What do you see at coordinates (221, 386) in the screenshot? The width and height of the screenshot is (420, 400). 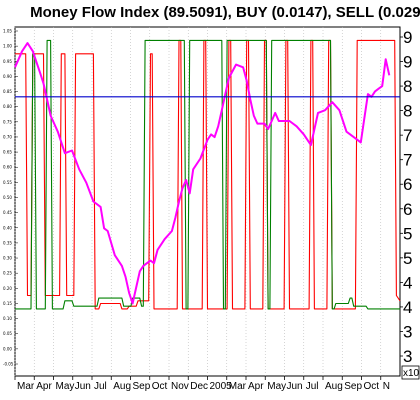 I see `x-tick-label: 2005` at bounding box center [221, 386].